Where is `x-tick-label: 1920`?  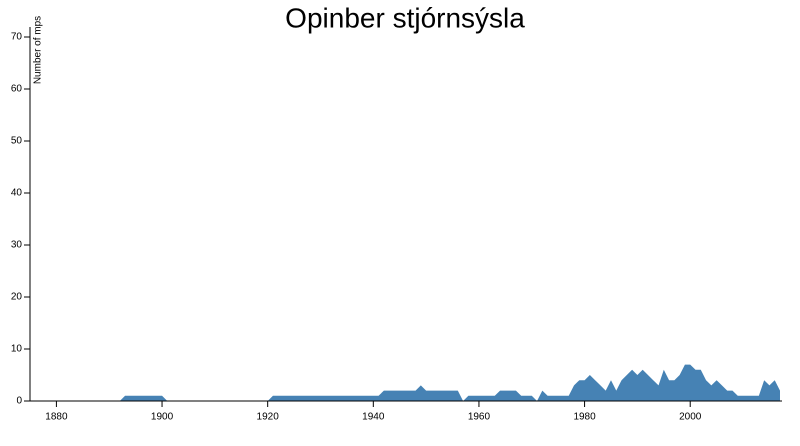
x-tick-label: 1920 is located at coordinates (268, 417).